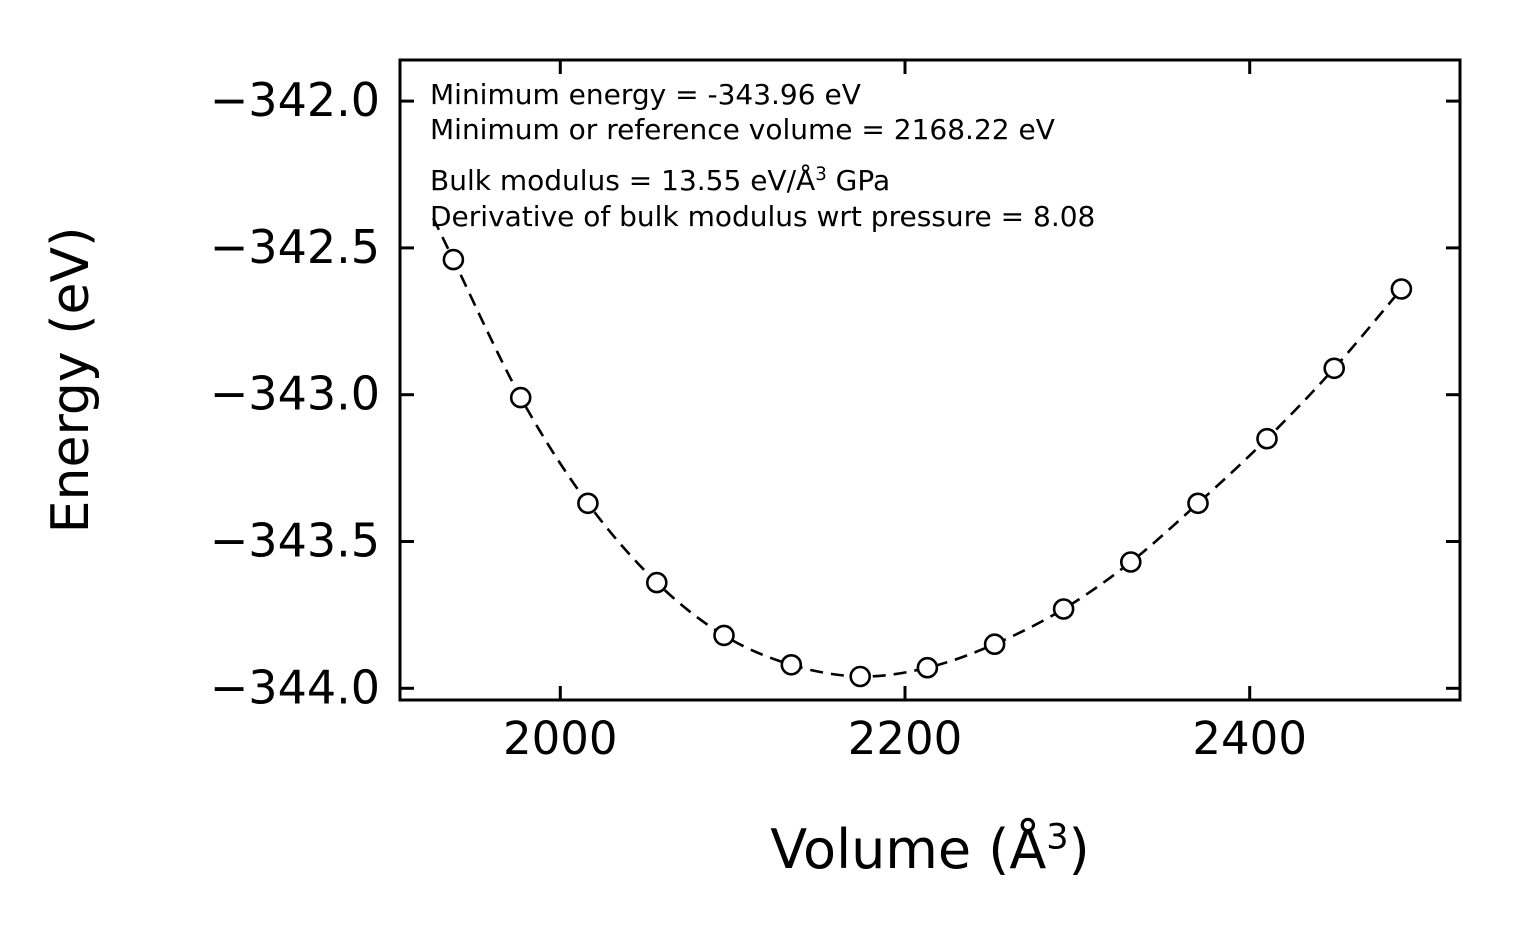  Describe the element at coordinates (295, 247) in the screenshot. I see `y-tick-label: −342.5` at that location.